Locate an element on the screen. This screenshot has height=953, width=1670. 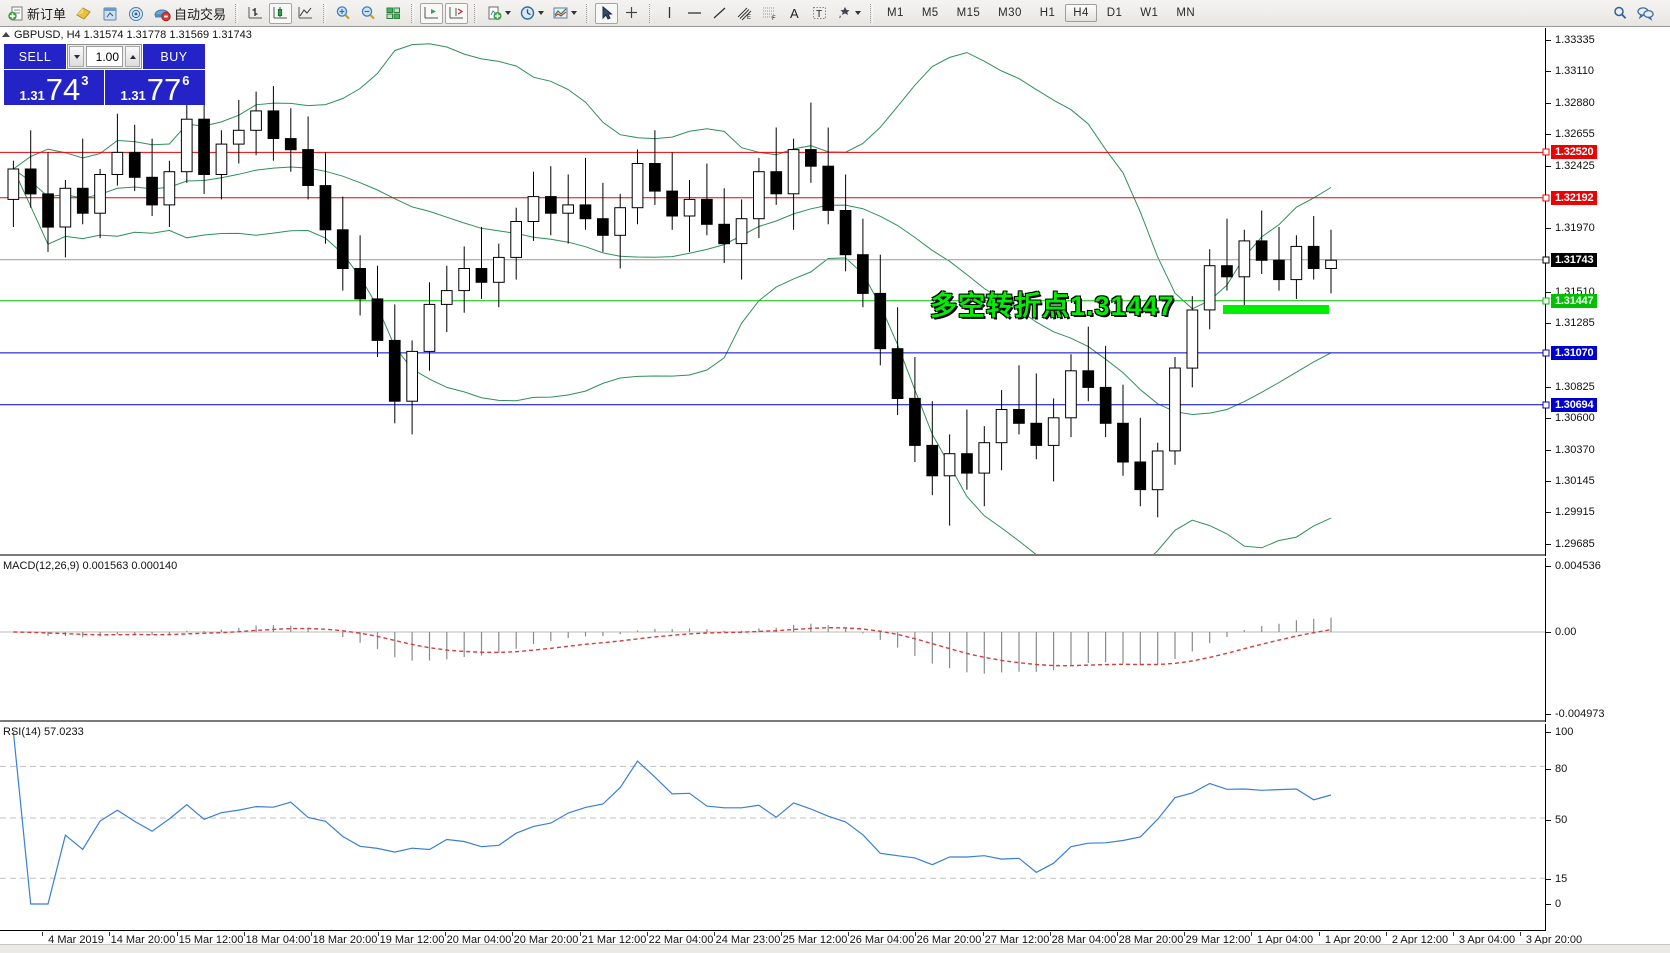
line-chart-button is located at coordinates (305, 13).